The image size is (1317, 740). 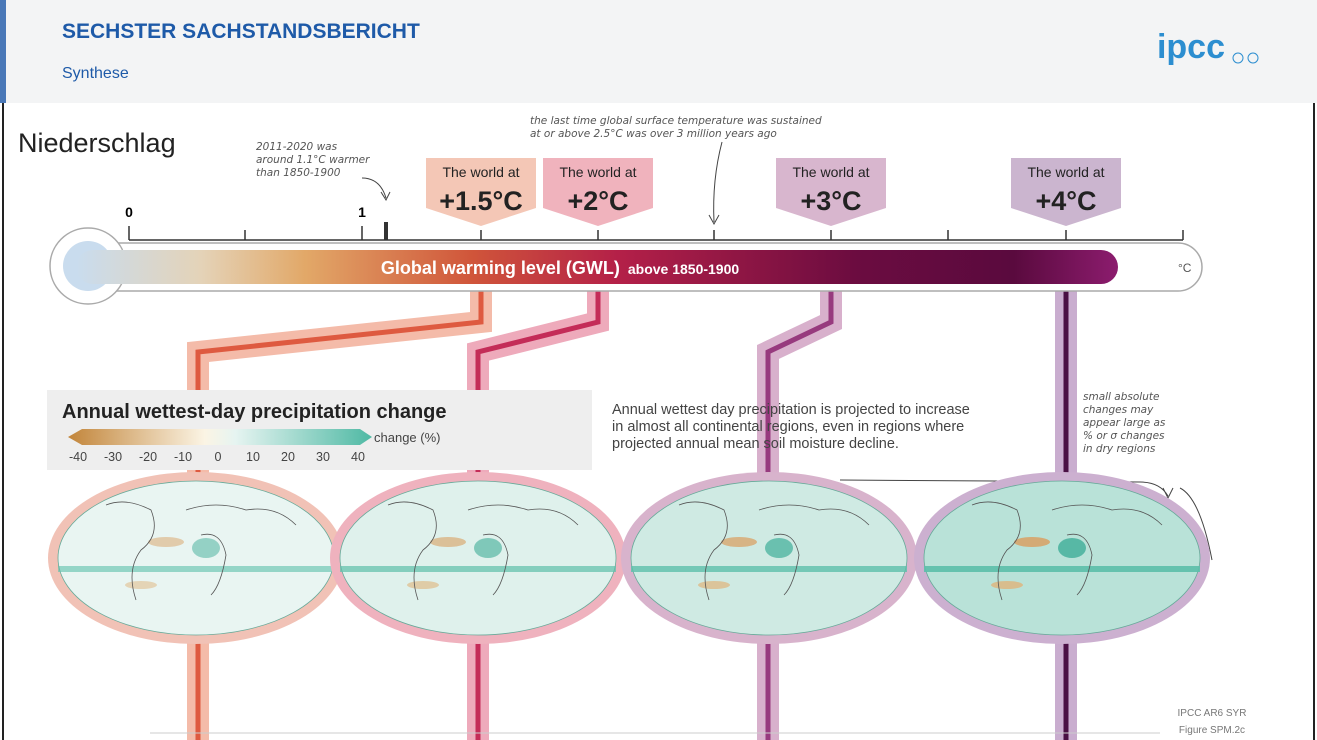 What do you see at coordinates (129, 212) in the screenshot?
I see `scale-label: 0` at bounding box center [129, 212].